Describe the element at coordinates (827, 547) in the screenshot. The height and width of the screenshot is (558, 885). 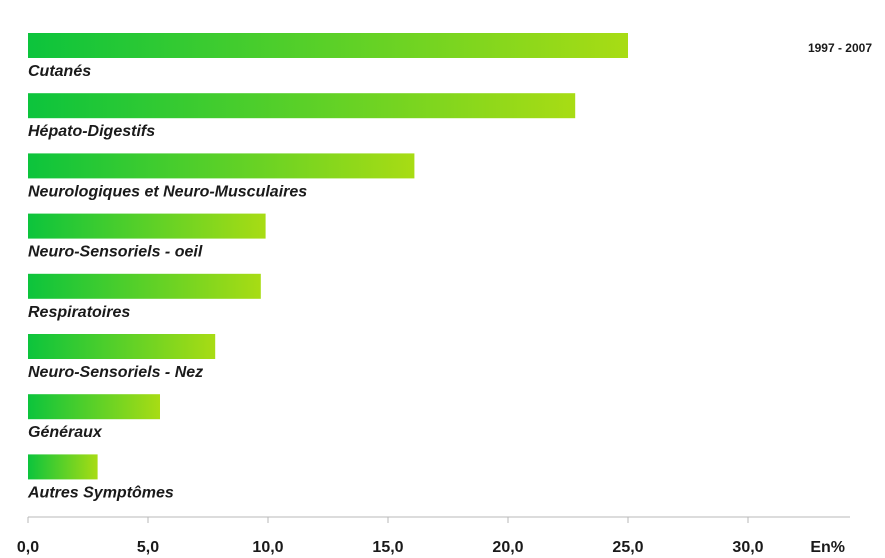
I see `x-axis-unit-label: En%` at that location.